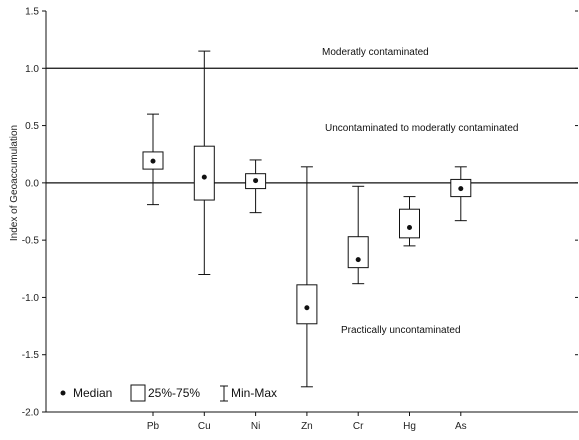  Describe the element at coordinates (92, 393) in the screenshot. I see `legend-median-label: Median` at that location.